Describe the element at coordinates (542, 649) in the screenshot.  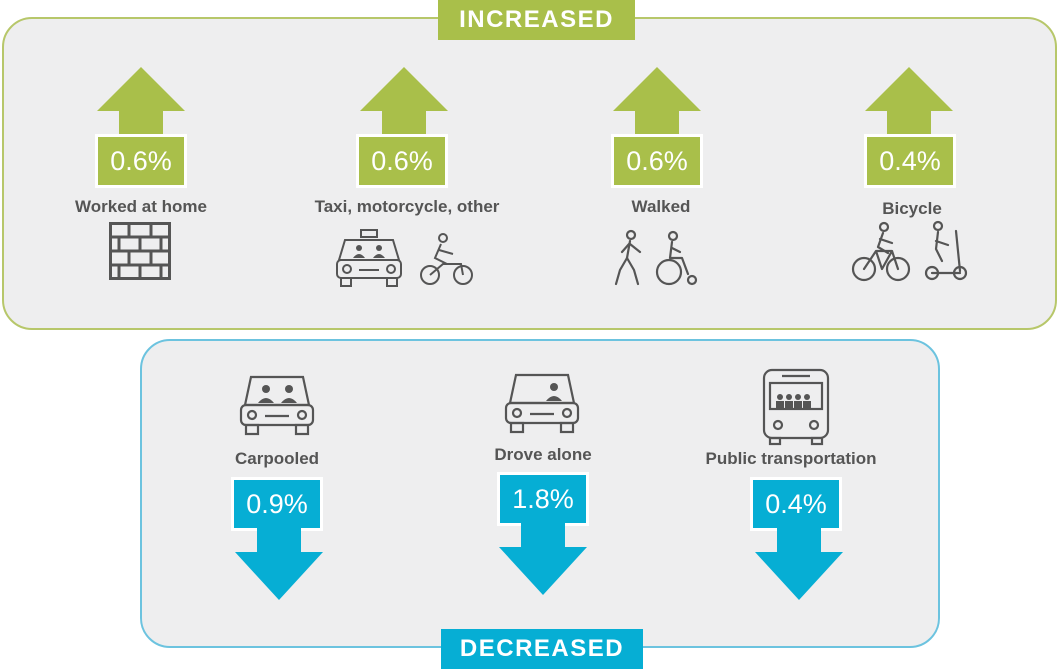
I see `decreased-banner: DECREASED` at that location.